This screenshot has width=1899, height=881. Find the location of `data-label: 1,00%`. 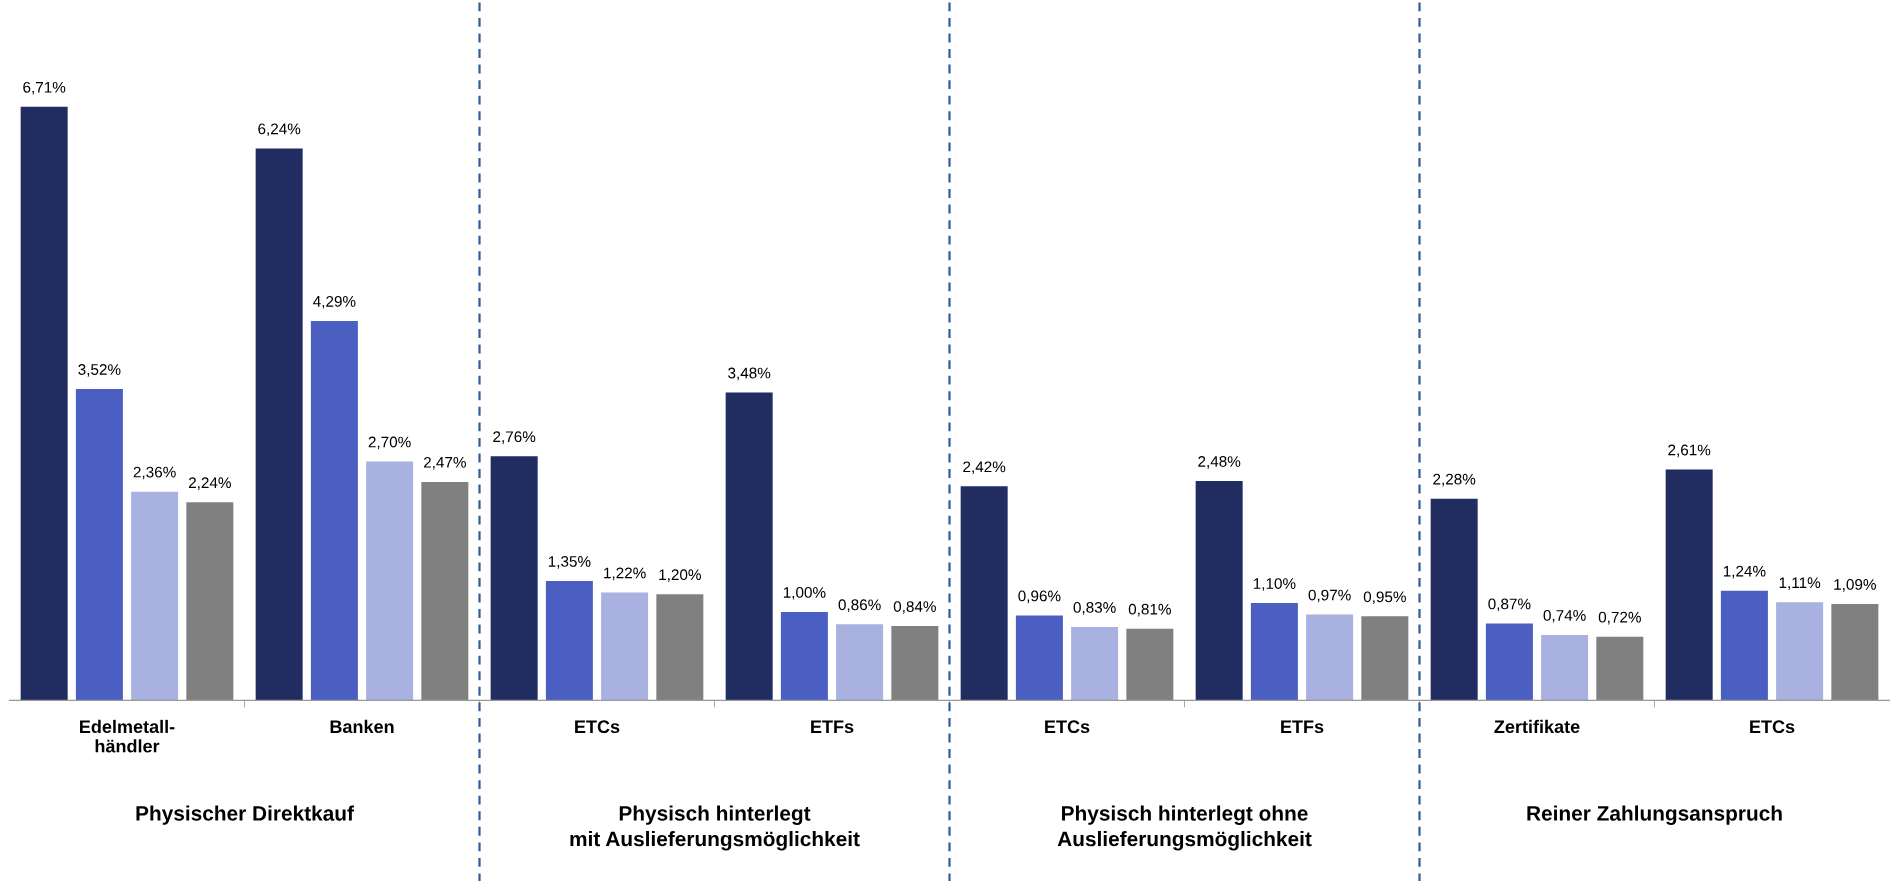

data-label: 1,00% is located at coordinates (804, 593).